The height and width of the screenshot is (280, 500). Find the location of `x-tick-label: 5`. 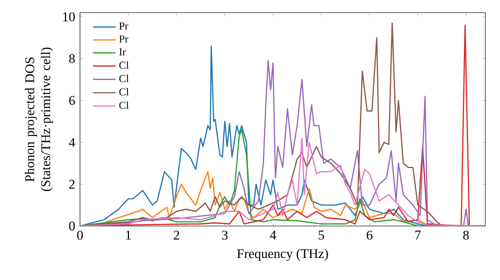

x-tick-label: 5 is located at coordinates (321, 235).